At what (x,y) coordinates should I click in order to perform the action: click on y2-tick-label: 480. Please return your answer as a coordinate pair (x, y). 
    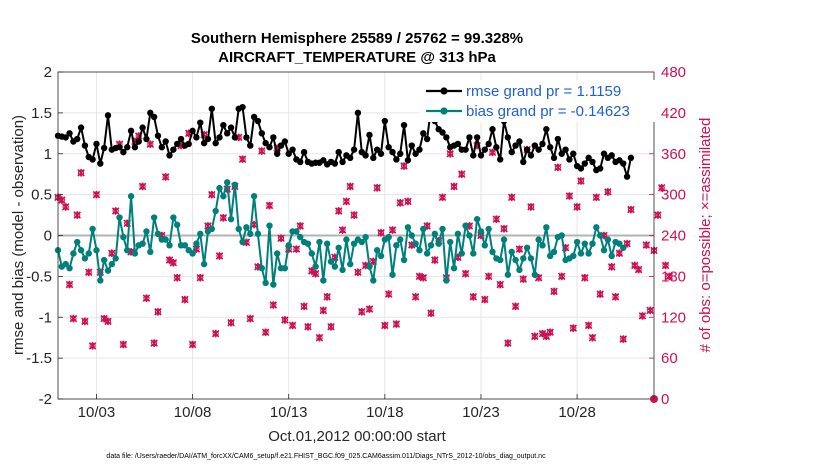
    Looking at the image, I should click on (673, 72).